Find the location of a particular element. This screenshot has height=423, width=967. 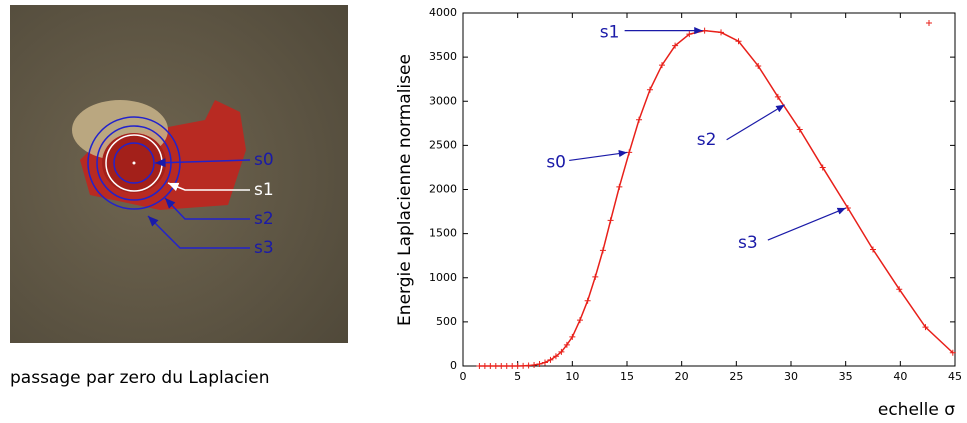

annotation: s1 is located at coordinates (610, 33).